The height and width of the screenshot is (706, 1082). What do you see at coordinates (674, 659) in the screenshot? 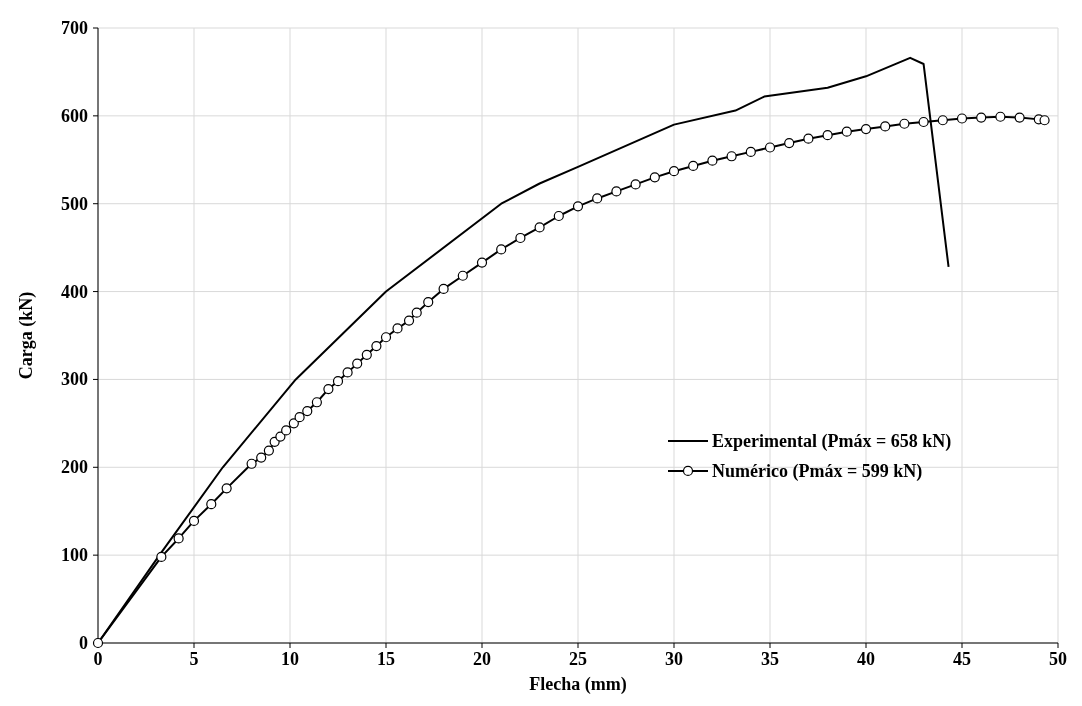
I see `x-tick-label: 30` at bounding box center [674, 659].